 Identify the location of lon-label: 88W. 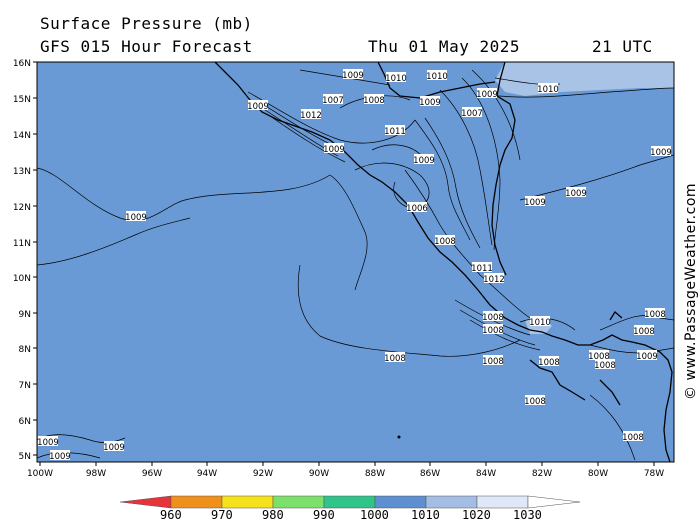
(375, 474).